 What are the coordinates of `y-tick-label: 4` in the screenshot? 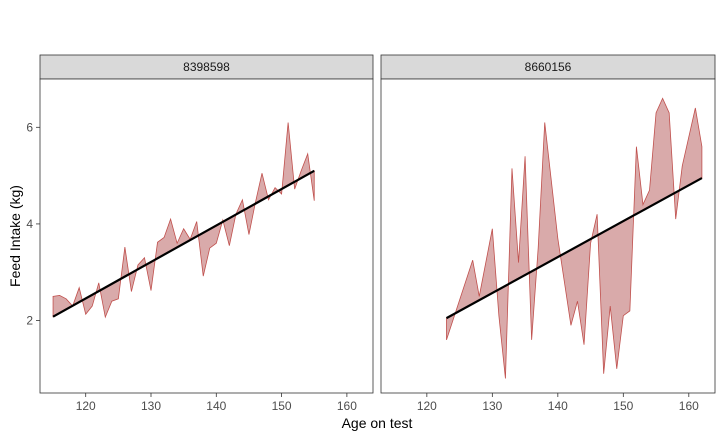 It's located at (29, 224).